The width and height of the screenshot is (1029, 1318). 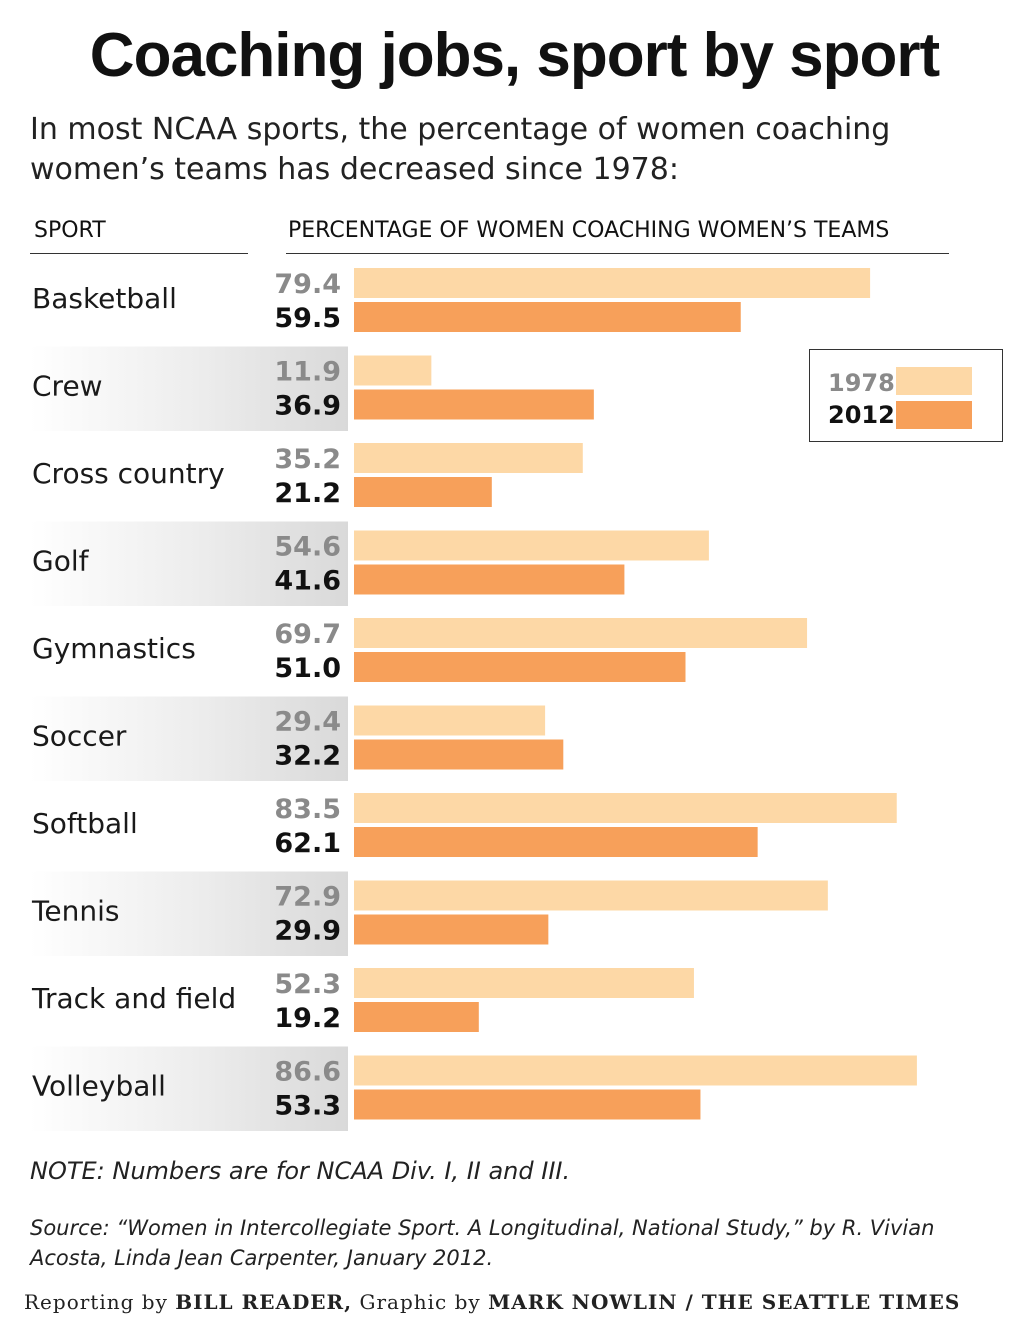 I want to click on bar-2012-softball, so click(x=556, y=842).